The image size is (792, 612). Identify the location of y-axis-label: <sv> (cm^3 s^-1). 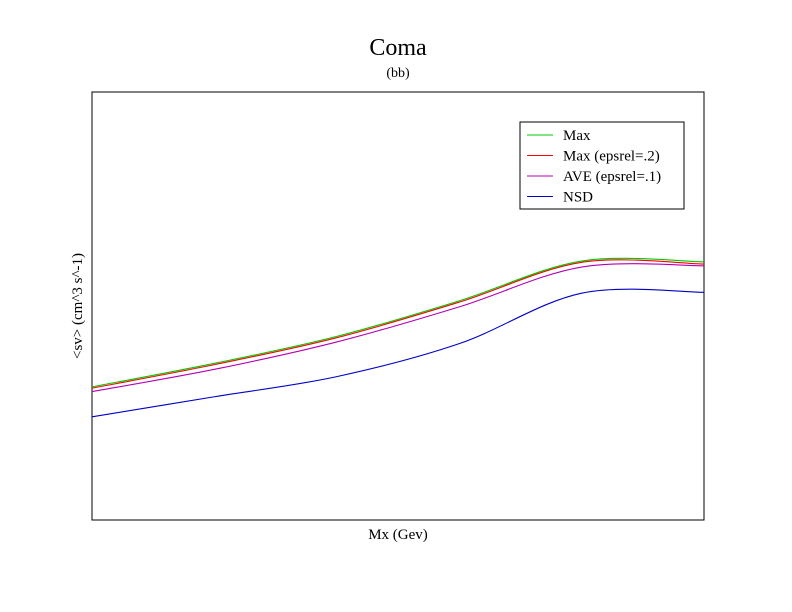
(78, 306).